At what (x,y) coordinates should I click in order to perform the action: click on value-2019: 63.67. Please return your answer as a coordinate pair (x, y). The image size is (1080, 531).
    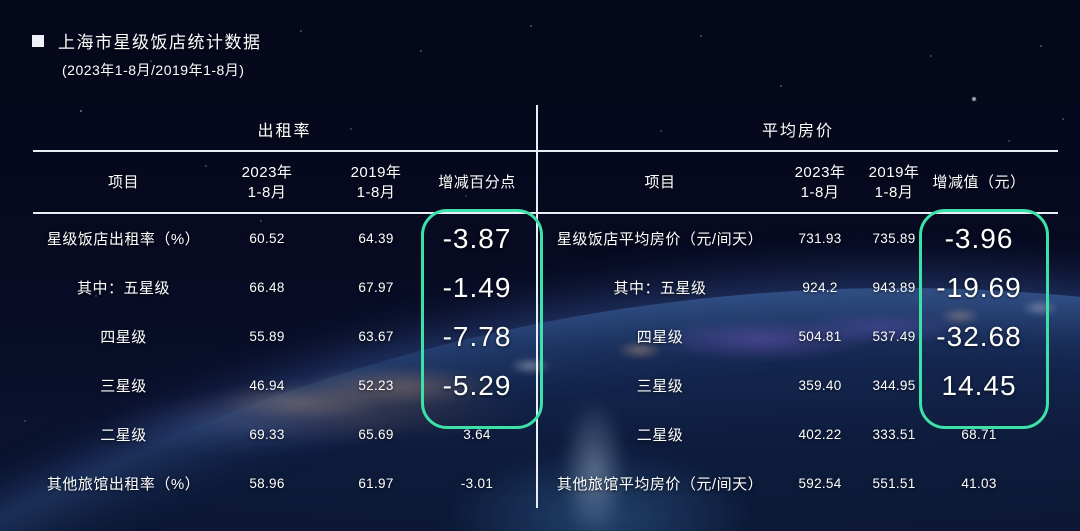
    Looking at the image, I should click on (376, 336).